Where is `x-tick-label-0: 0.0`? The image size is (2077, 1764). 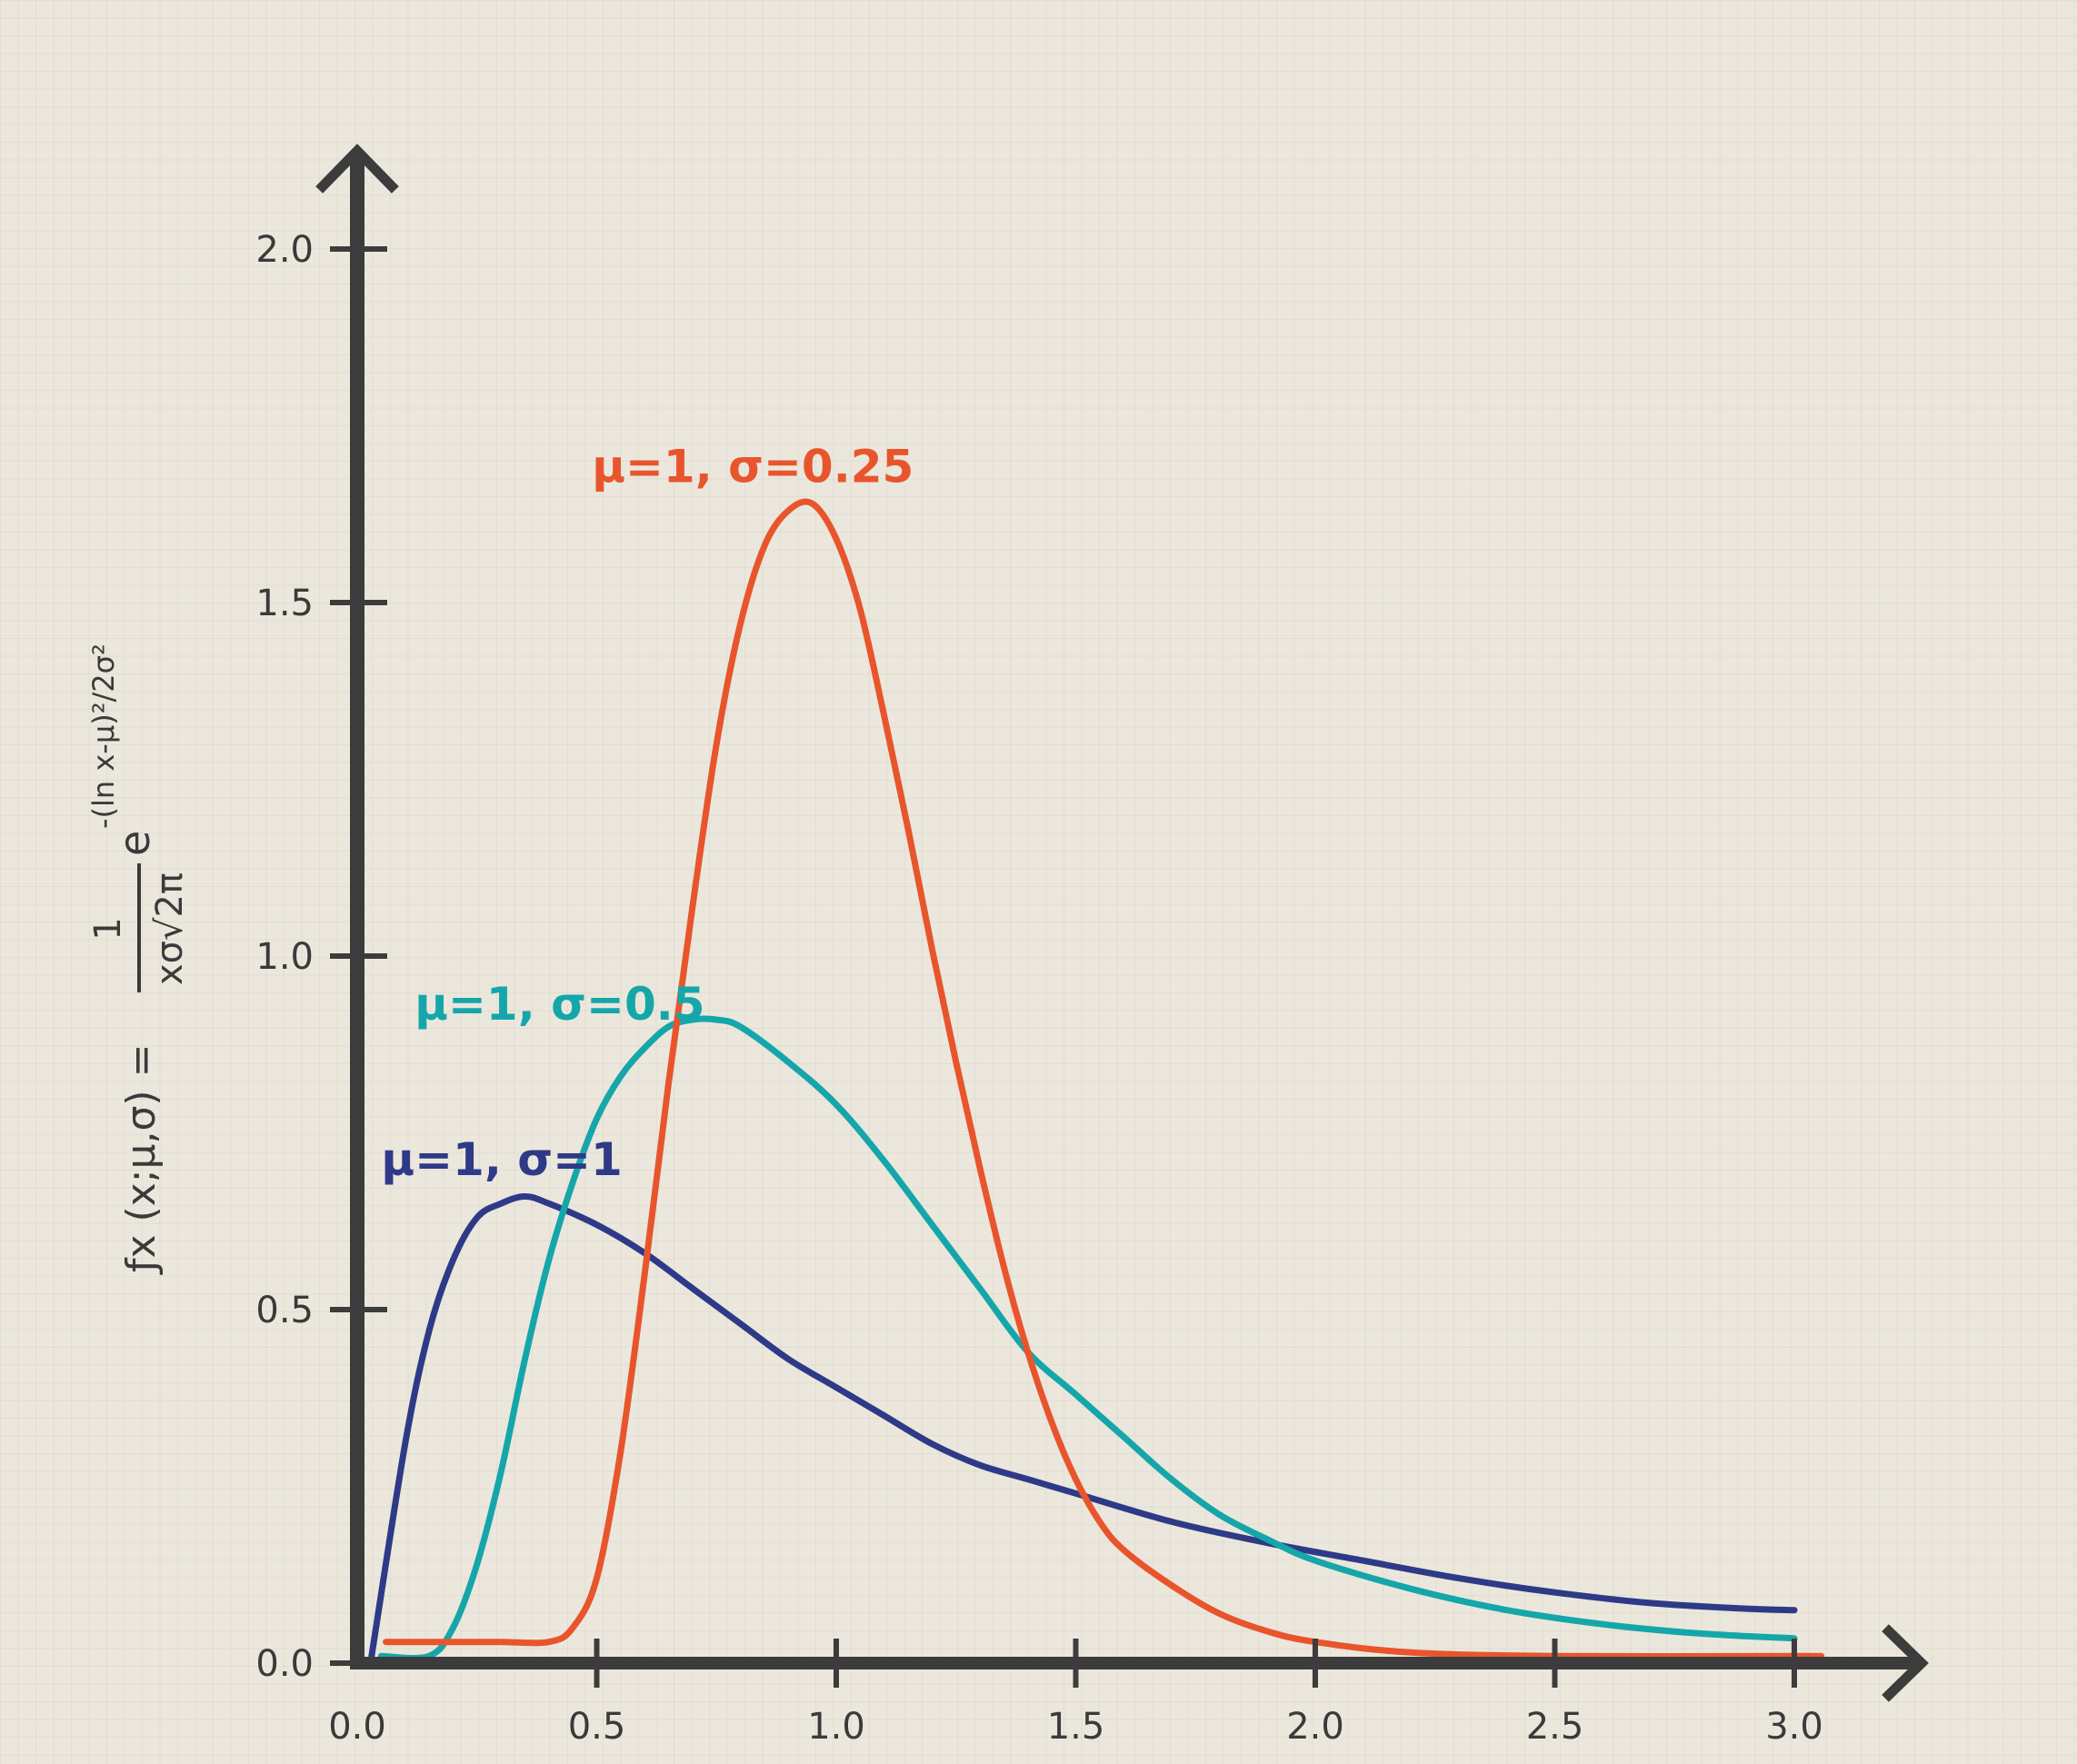
x-tick-label-0: 0.0 is located at coordinates (357, 1727).